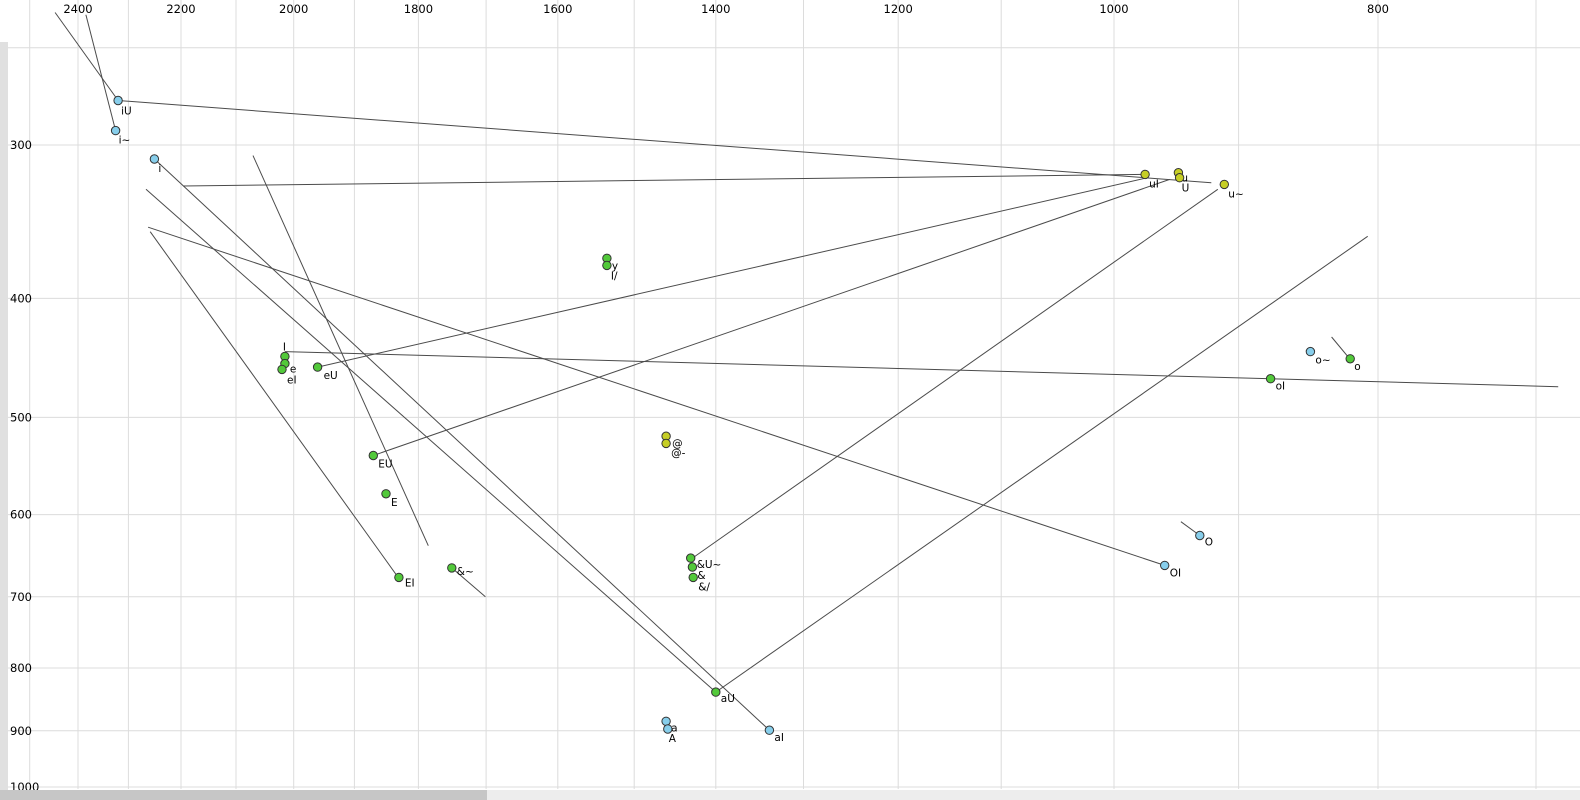  I want to click on vowel-point-i~, so click(115, 130).